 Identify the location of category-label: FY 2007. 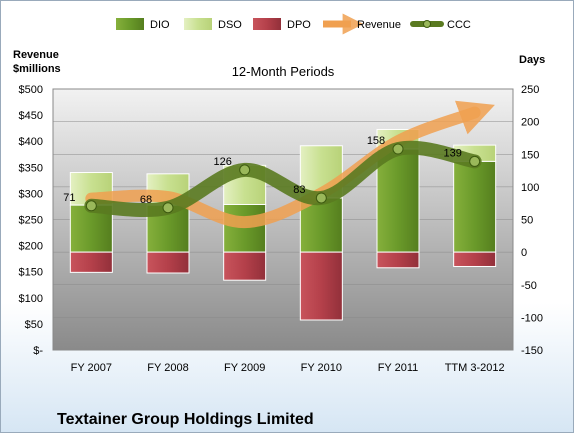
(91, 368).